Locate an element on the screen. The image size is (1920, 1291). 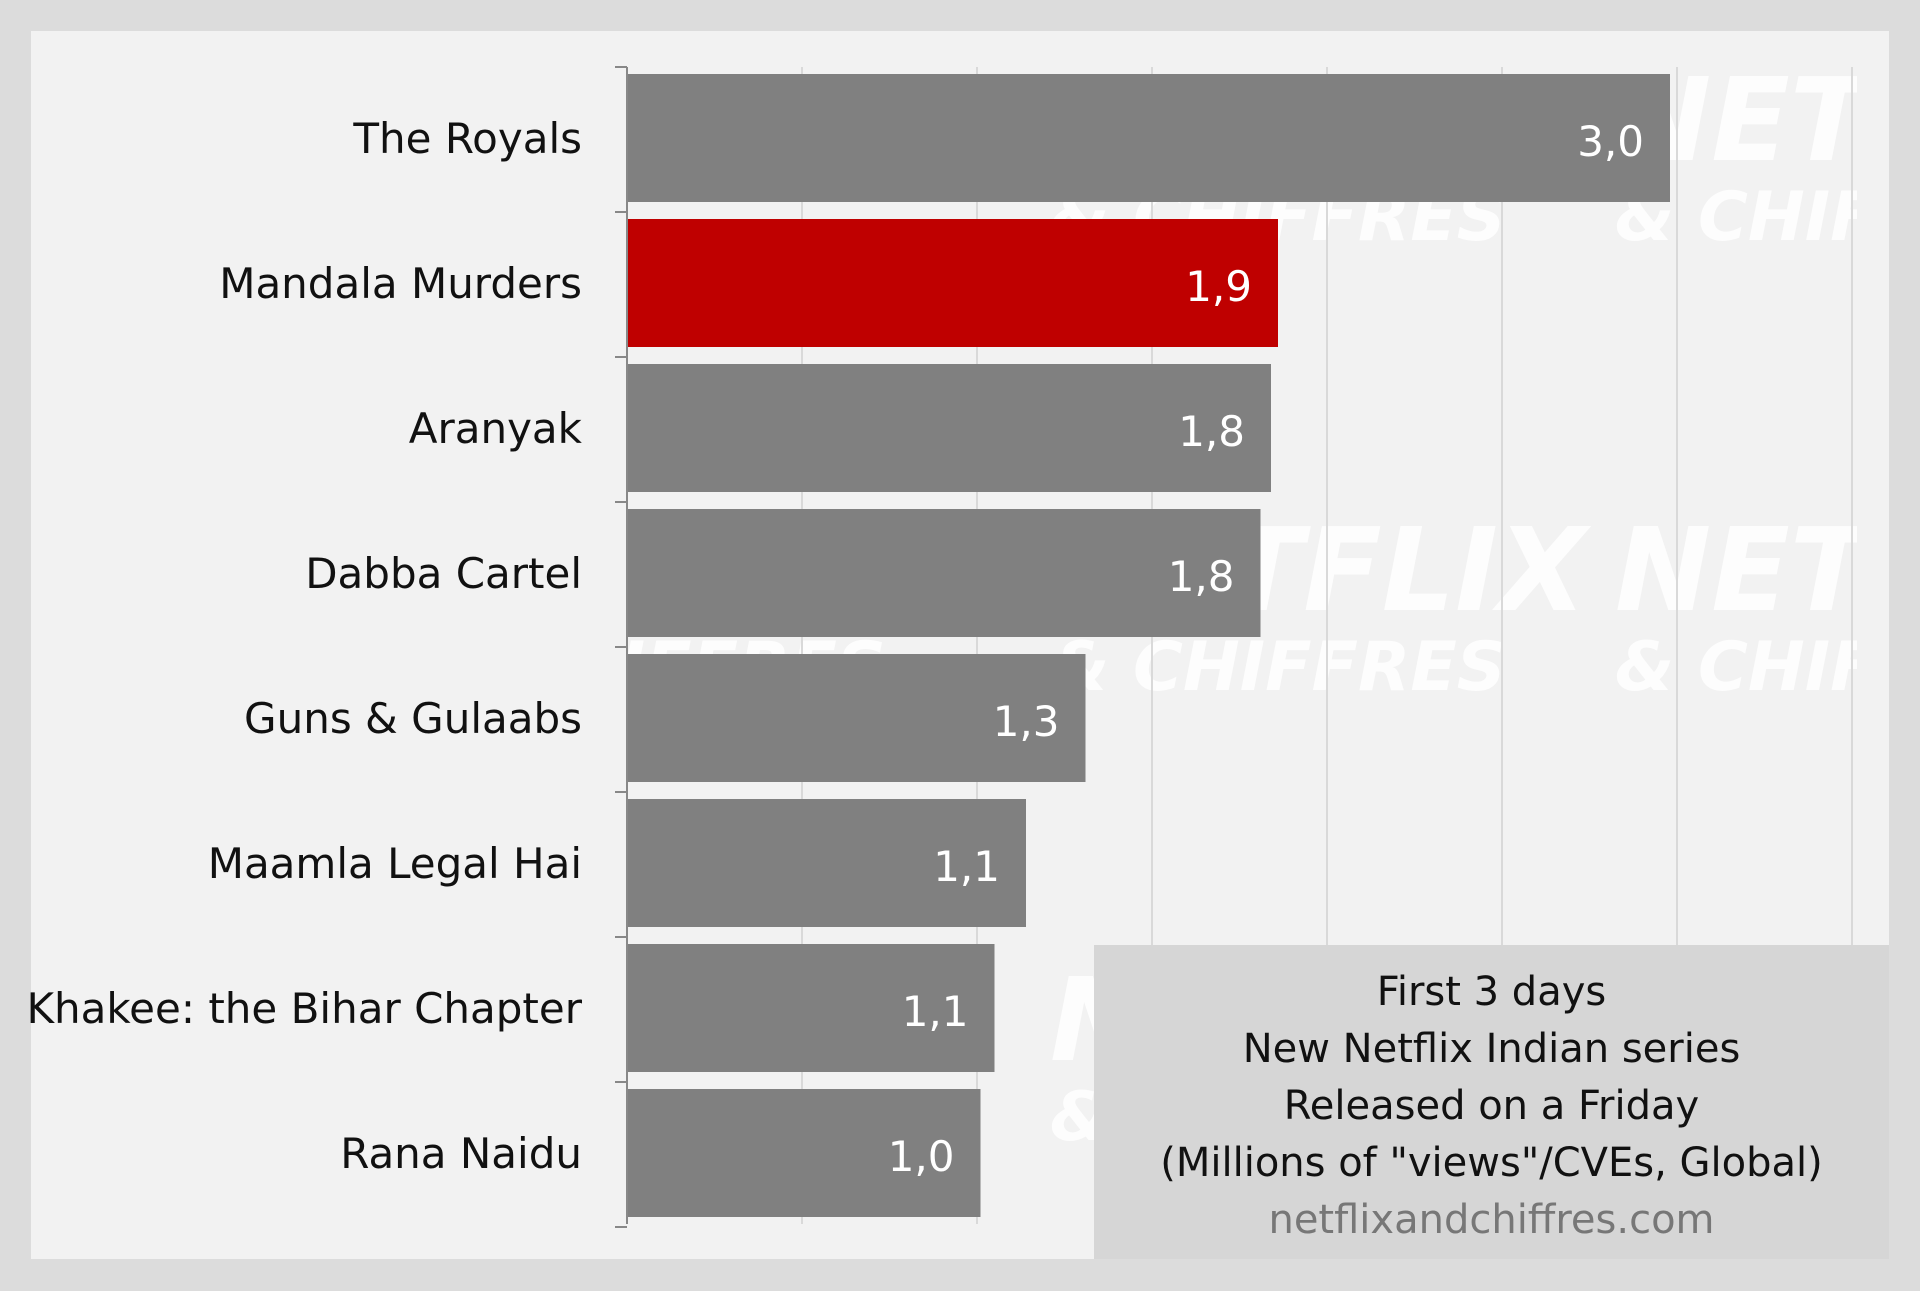
value-label: 1,3 is located at coordinates (1026, 721).